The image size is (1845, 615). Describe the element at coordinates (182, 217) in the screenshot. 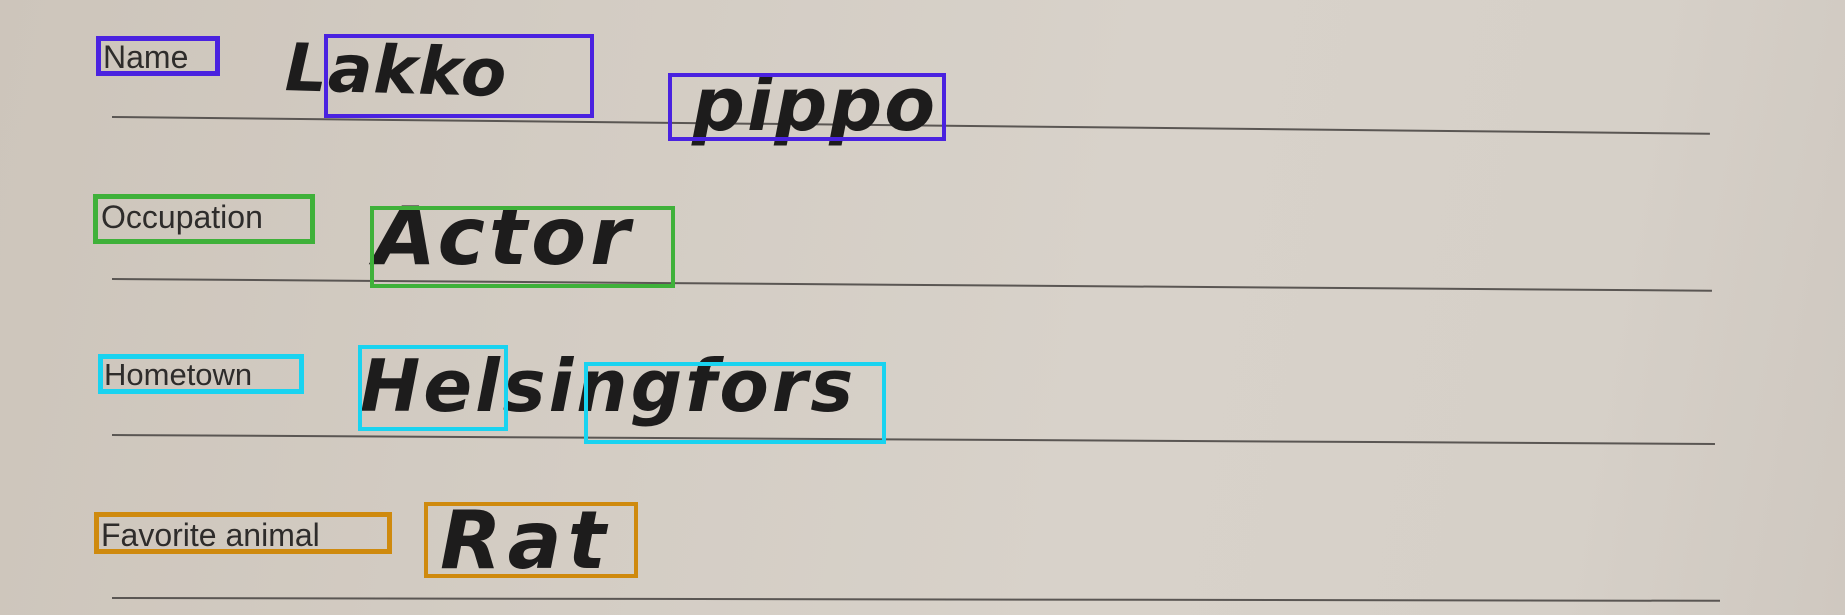

I see `occupation-label: Occupation` at that location.